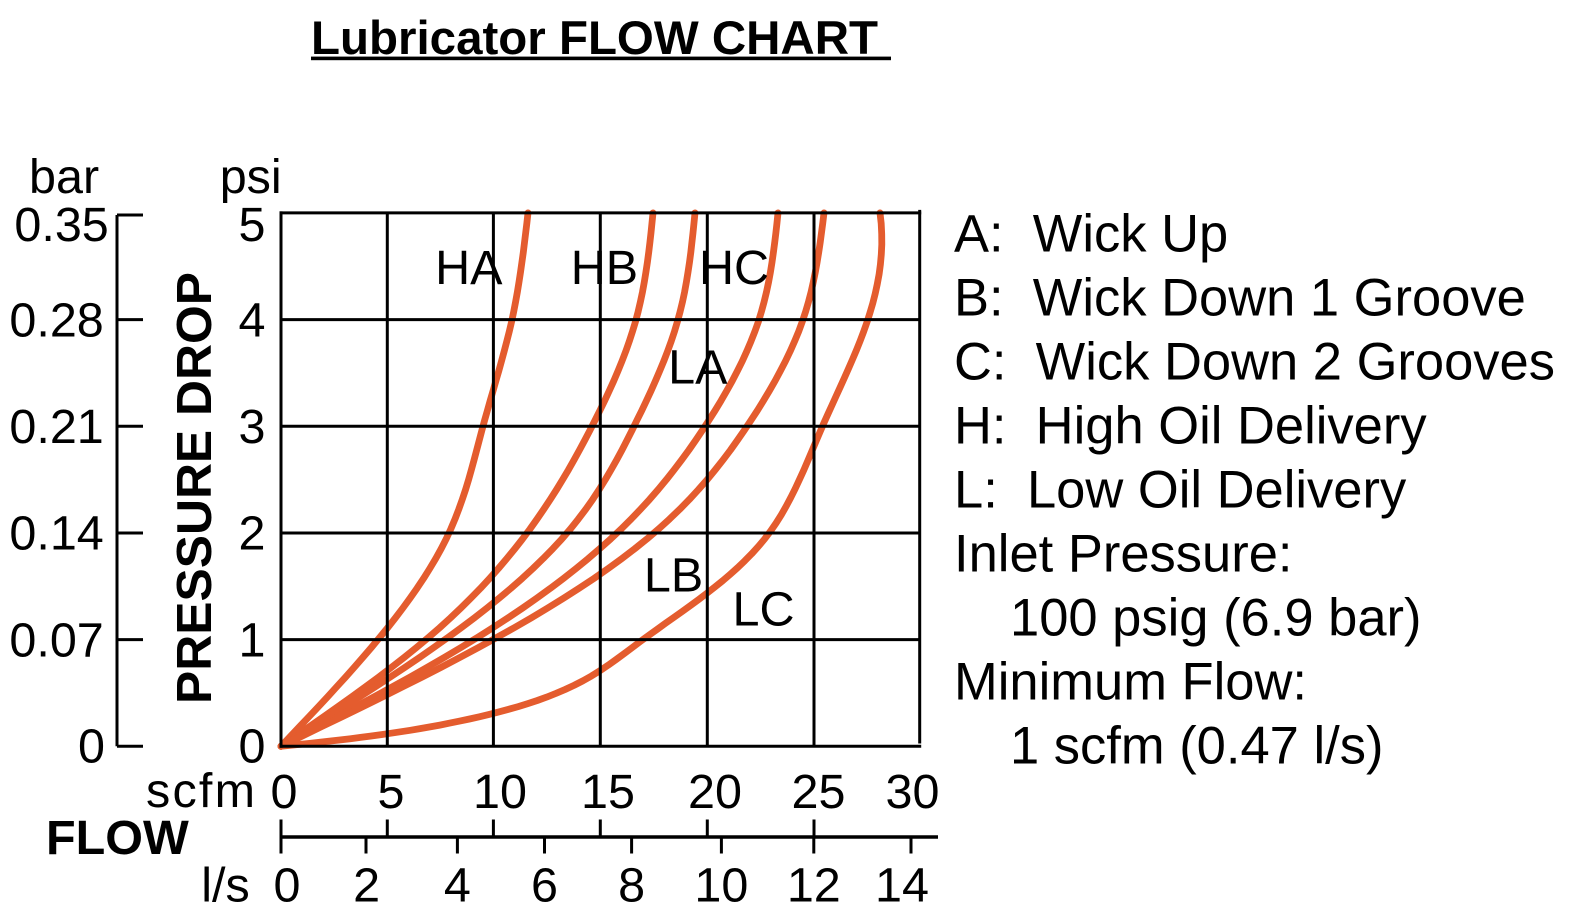 Image resolution: width=1572 pixels, height=922 pixels. What do you see at coordinates (194, 488) in the screenshot?
I see `svg-text: PRESSURE DROP` at bounding box center [194, 488].